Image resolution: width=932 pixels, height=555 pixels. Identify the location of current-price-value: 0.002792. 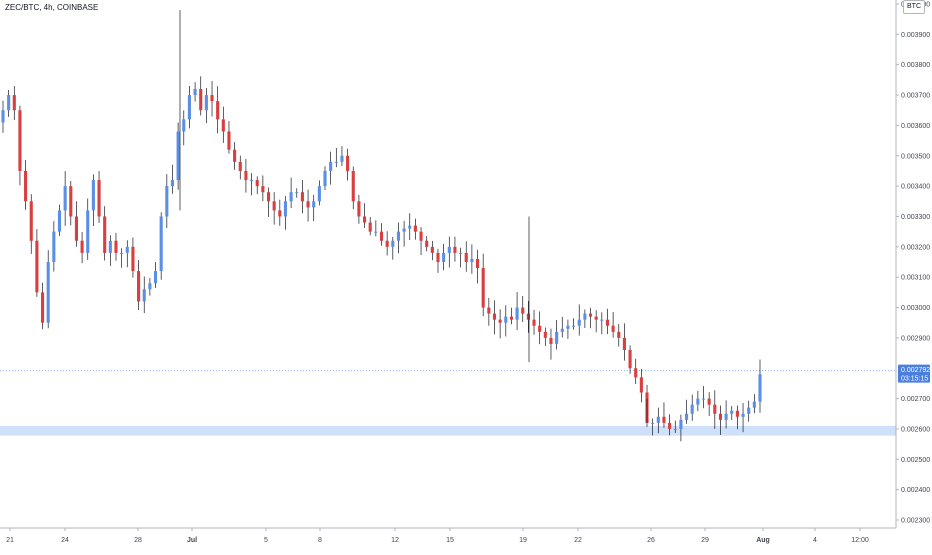
(915, 370).